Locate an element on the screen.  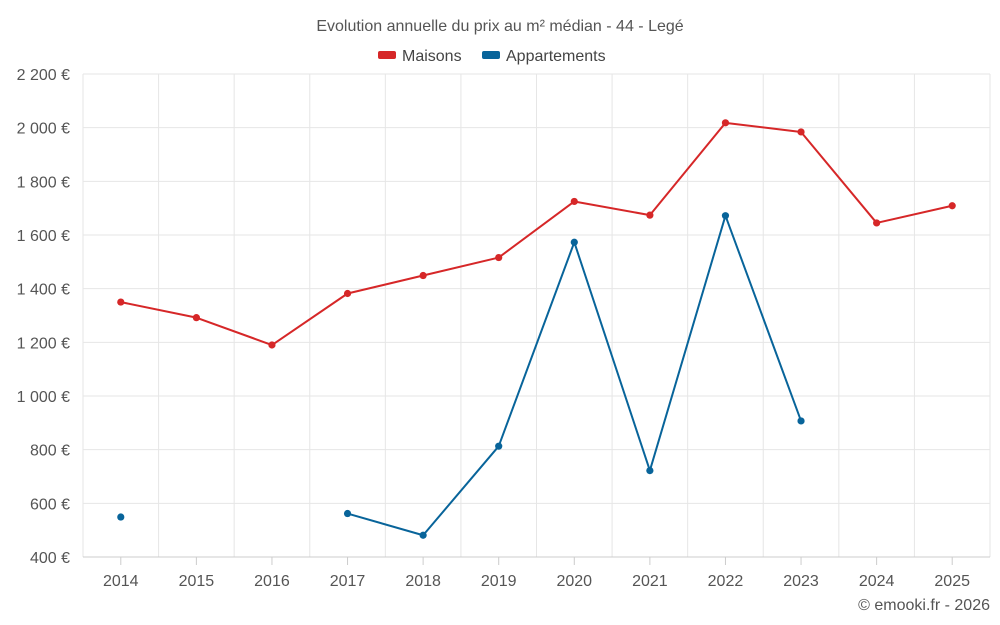
credit-text: © emooki.fr - 2026 is located at coordinates (924, 605).